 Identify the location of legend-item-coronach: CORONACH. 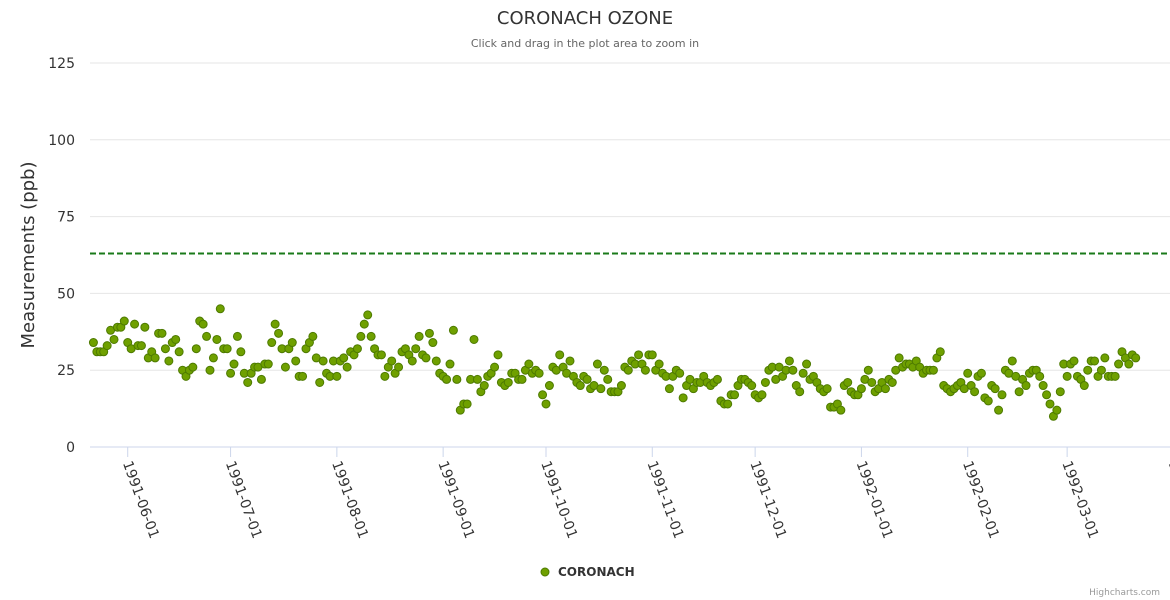
(596, 572).